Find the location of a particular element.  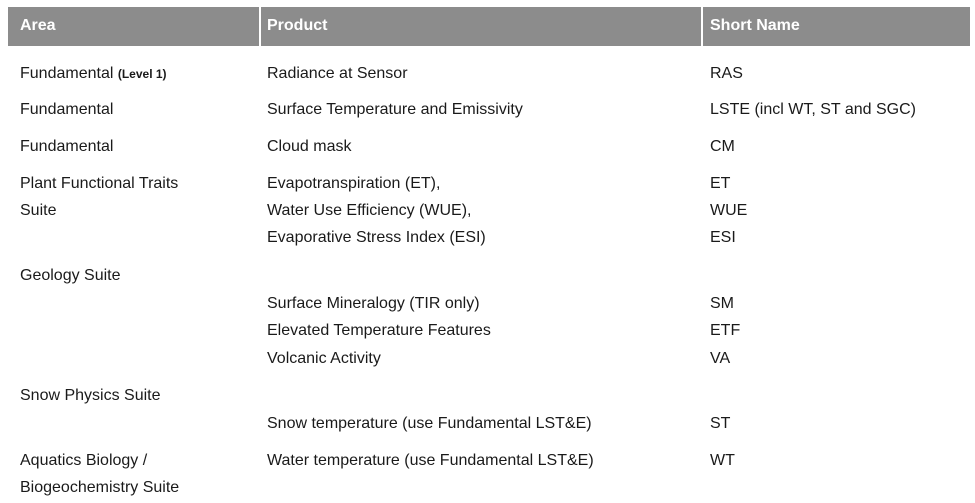

row-short-cell: ETF is located at coordinates (725, 330).